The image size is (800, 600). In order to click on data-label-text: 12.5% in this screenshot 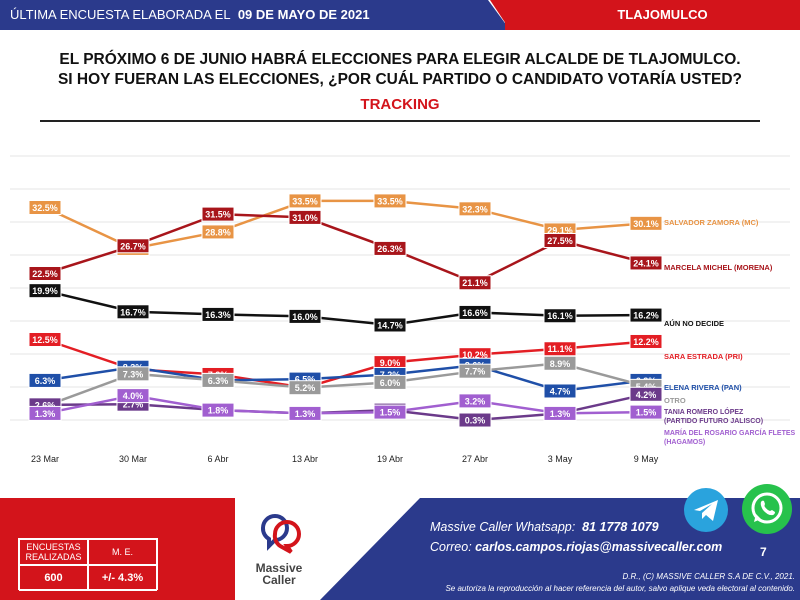, I will do `click(45, 340)`.